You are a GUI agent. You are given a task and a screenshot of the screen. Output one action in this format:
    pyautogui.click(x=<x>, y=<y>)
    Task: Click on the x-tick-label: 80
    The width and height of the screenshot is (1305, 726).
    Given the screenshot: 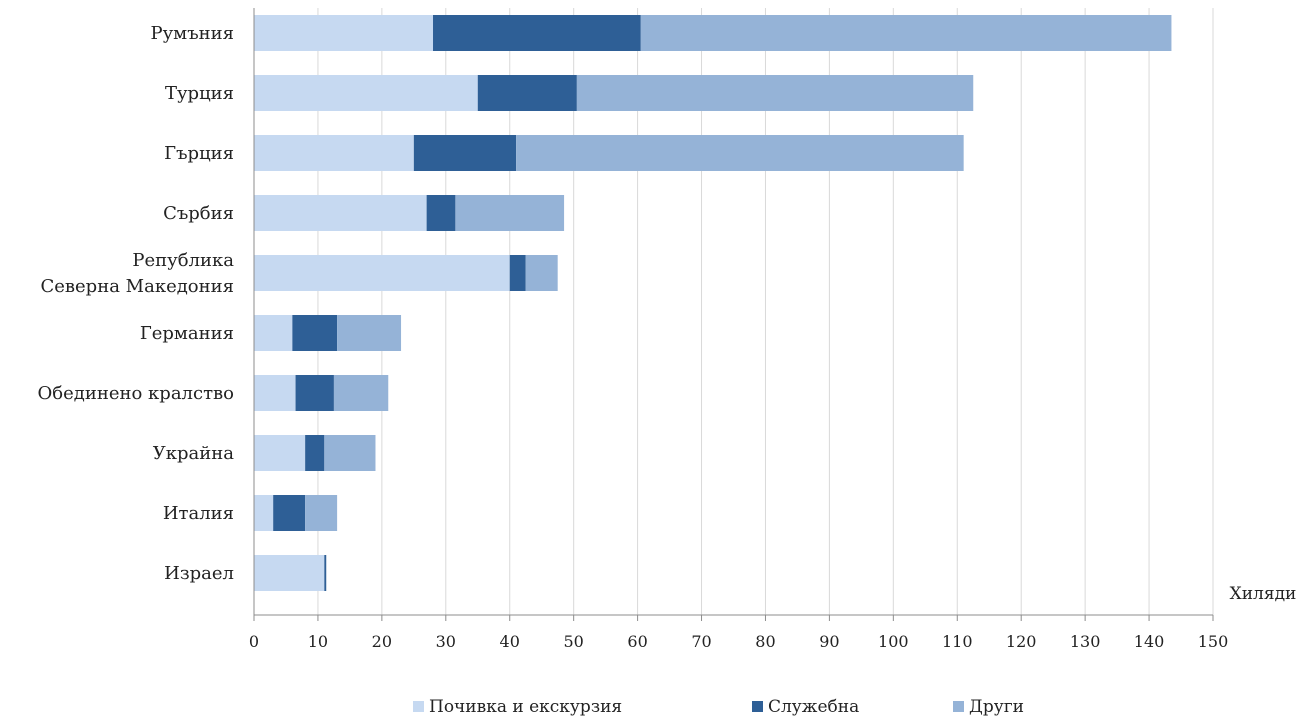 What is the action you would take?
    pyautogui.click(x=765, y=641)
    